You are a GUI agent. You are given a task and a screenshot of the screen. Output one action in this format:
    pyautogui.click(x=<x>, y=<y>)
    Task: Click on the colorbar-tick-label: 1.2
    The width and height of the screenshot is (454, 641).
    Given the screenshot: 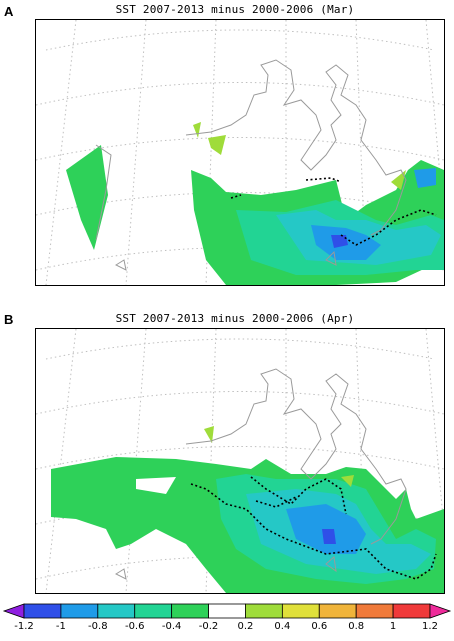 What is the action you would take?
    pyautogui.click(x=430, y=626)
    